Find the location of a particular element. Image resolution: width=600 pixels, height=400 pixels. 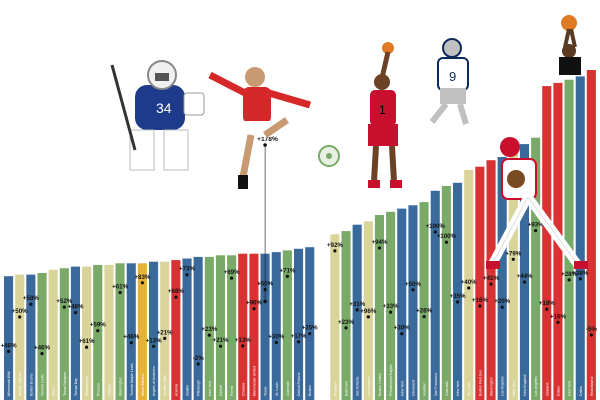

category-label-5: Texas Rangers is located at coordinates (65, 384).